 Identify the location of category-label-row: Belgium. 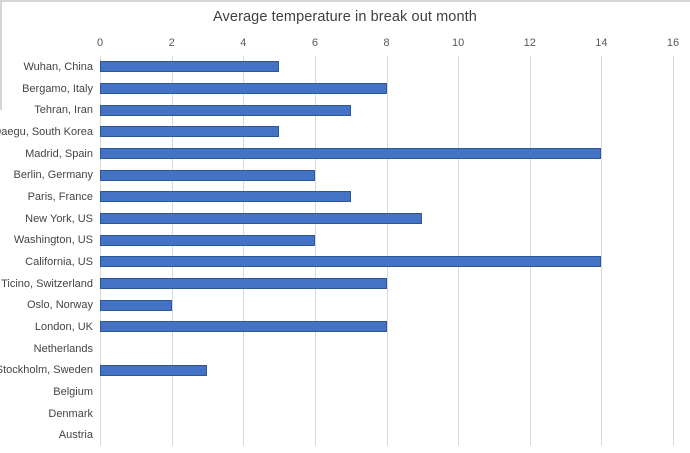
(46, 392).